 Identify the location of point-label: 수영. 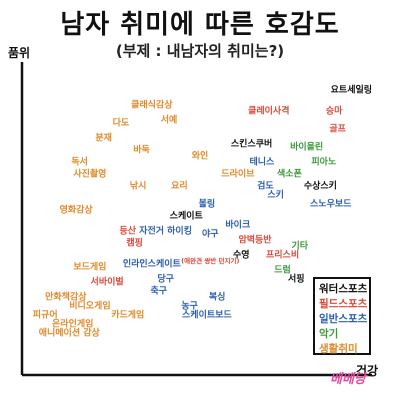
(241, 255).